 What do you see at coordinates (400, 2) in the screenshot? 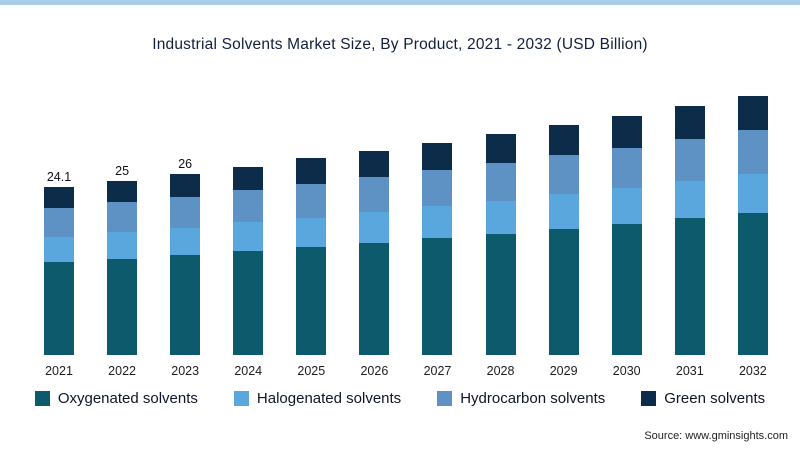
I see `top-border-accent` at bounding box center [400, 2].